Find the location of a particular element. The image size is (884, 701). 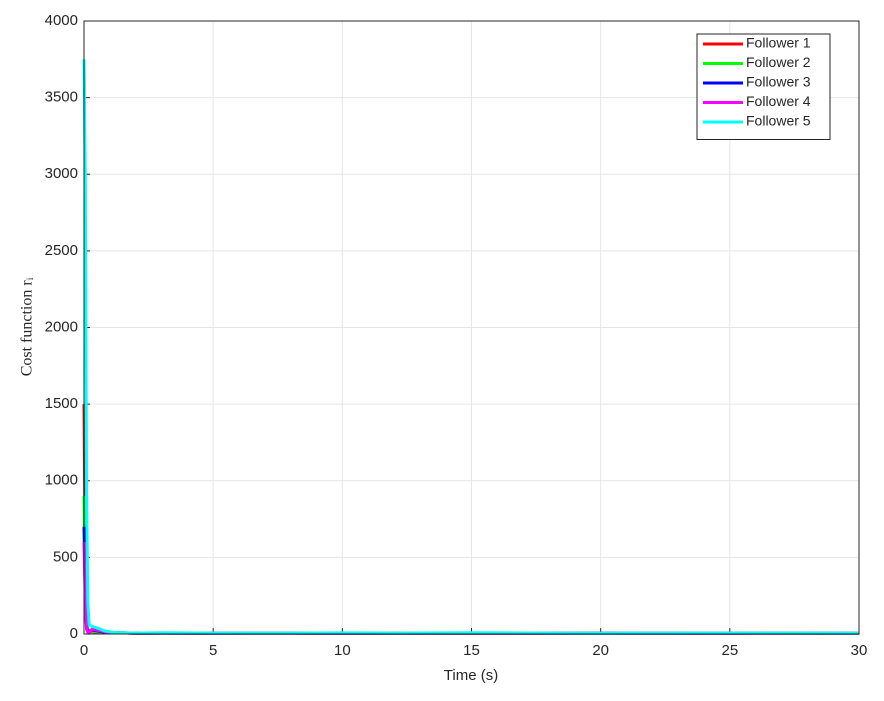

x-tick-label: 10 is located at coordinates (342, 650).